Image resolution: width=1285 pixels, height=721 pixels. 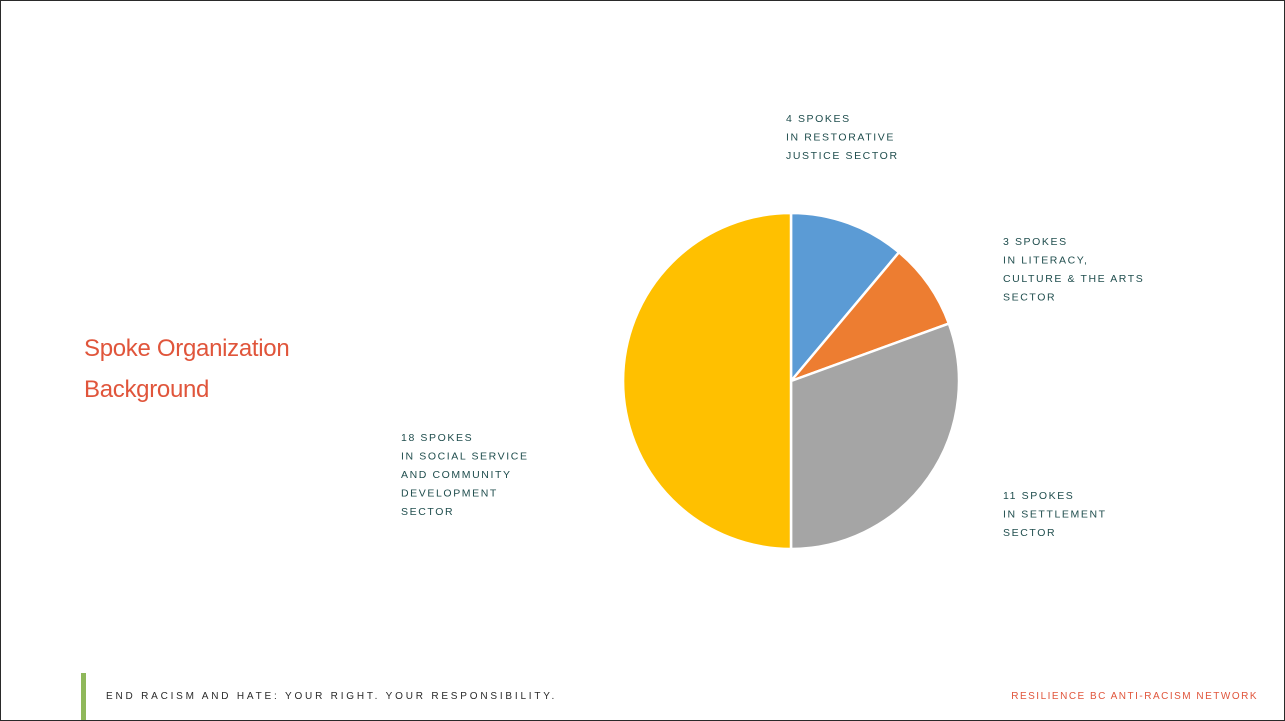 What do you see at coordinates (1073, 279) in the screenshot?
I see `slice-label-line: CULTURE & THE ARTS` at bounding box center [1073, 279].